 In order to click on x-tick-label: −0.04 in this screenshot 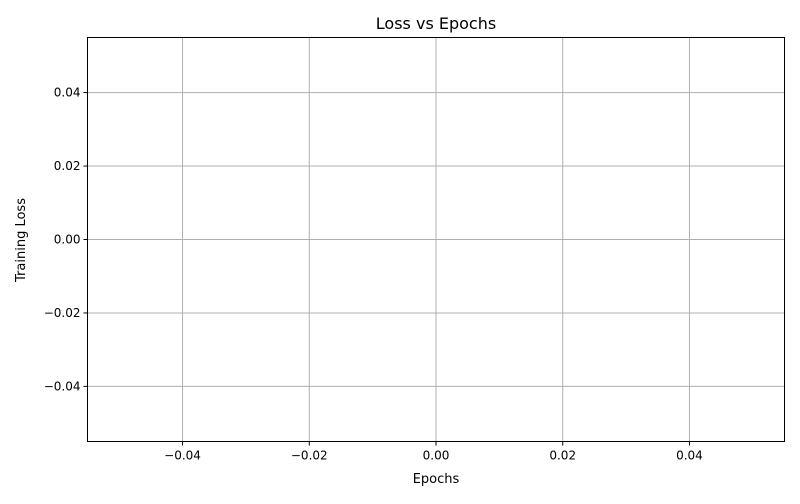, I will do `click(182, 456)`.